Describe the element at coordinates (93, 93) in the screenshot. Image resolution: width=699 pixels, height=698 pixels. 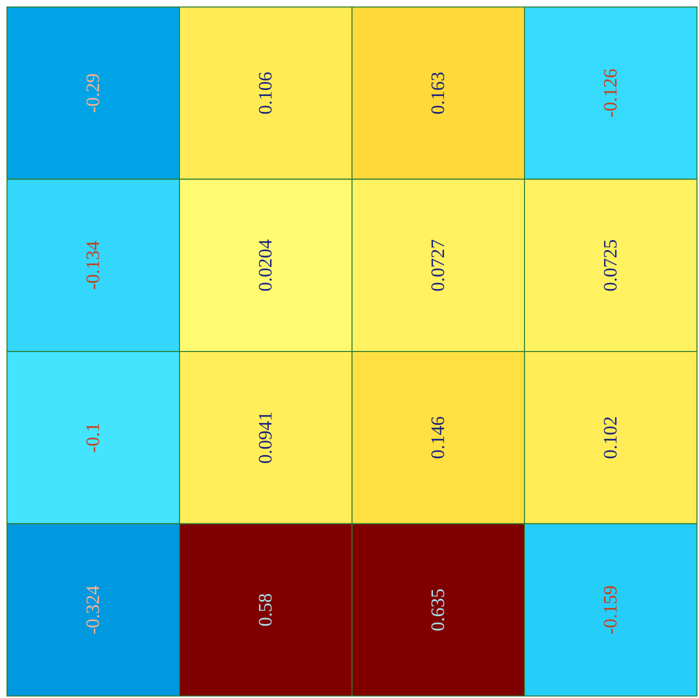
I see `data-label: -0.29` at that location.